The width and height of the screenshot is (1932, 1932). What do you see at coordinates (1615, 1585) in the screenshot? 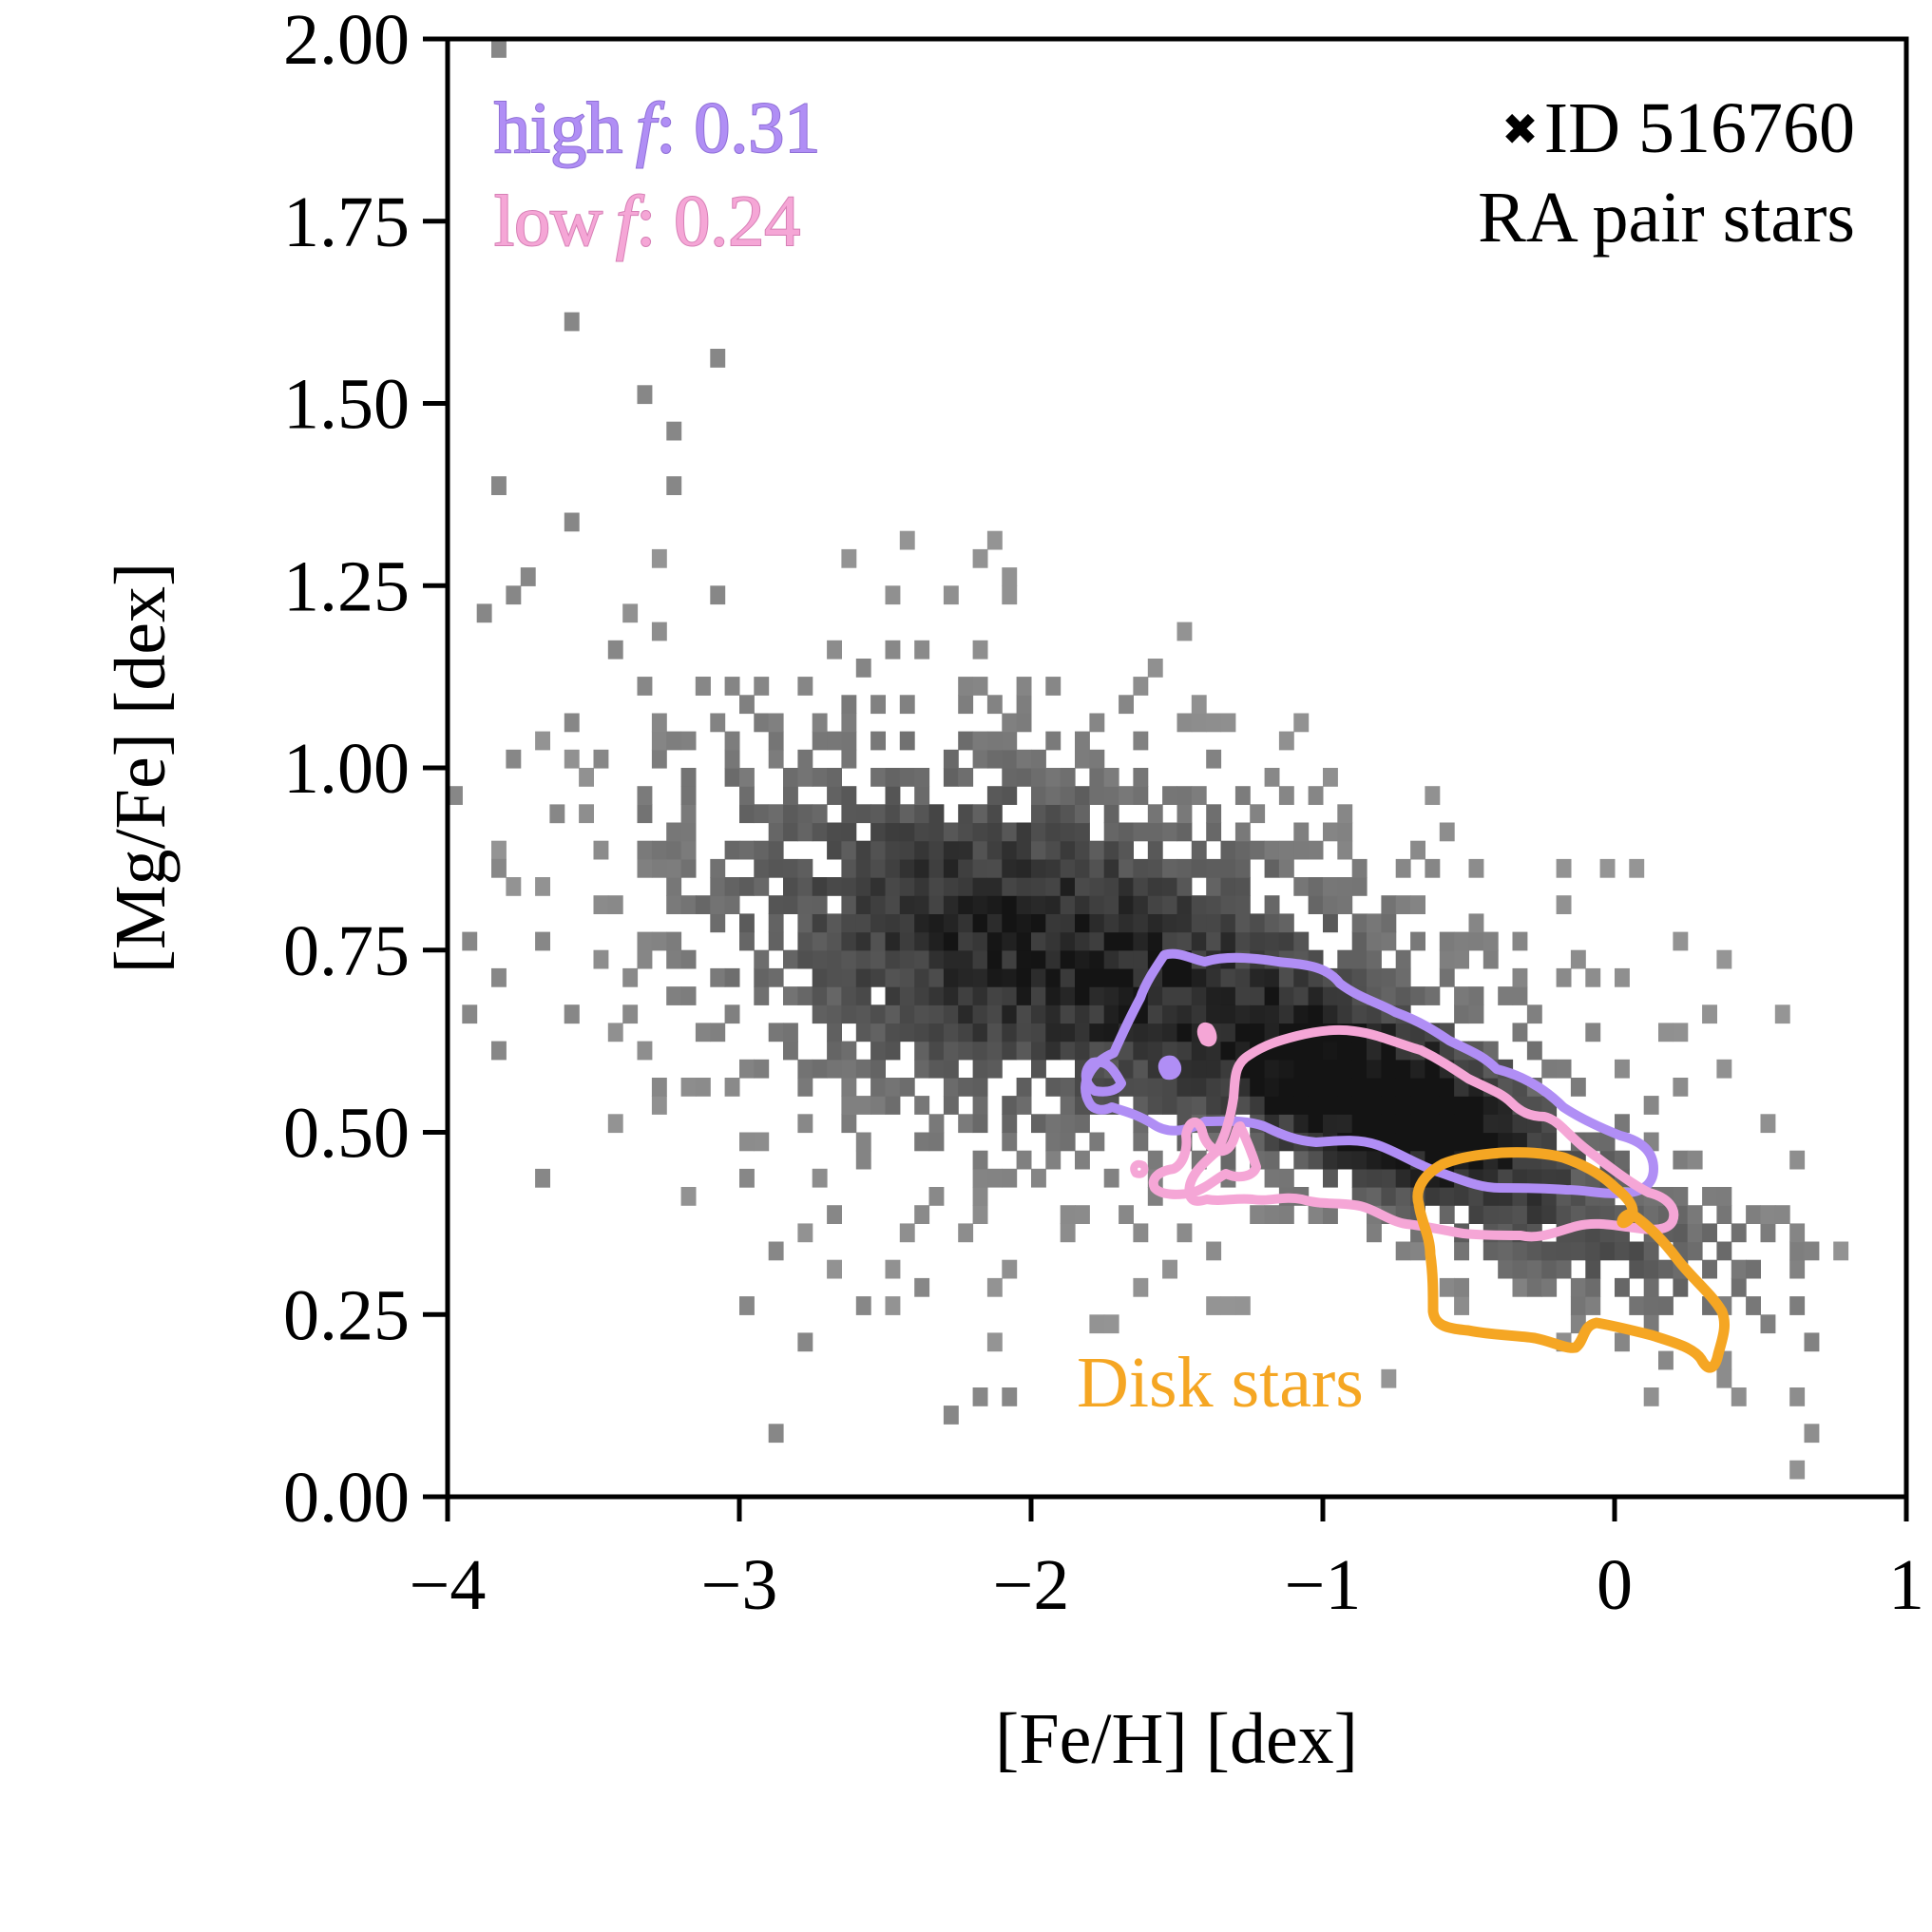
I see `x-tick-label: 0` at bounding box center [1615, 1585].